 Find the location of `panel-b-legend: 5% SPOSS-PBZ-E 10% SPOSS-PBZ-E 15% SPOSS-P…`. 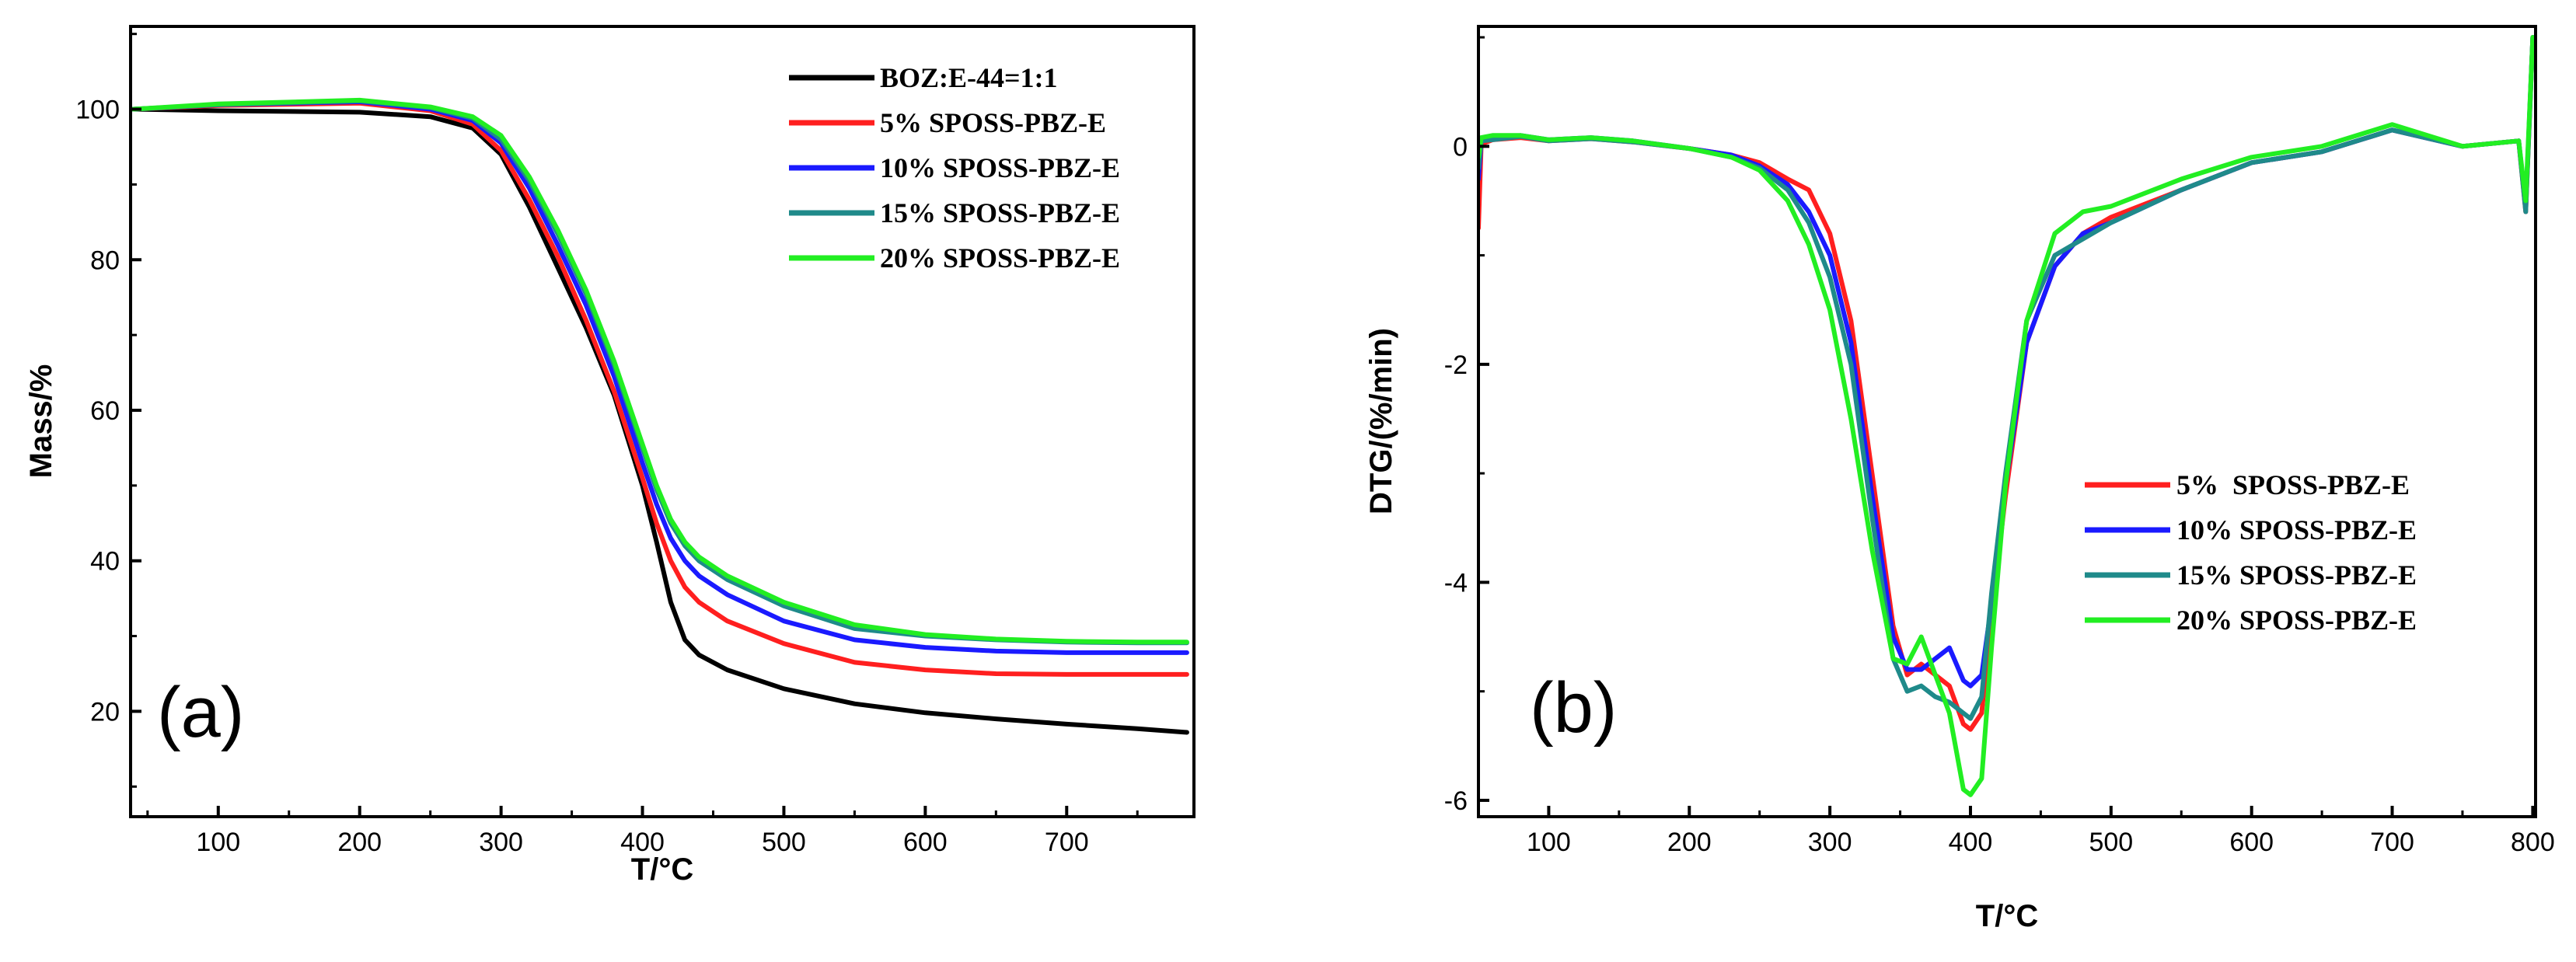

panel-b-legend: 5% SPOSS-PBZ-E 10% SPOSS-PBZ-E 15% SPOSS-P… is located at coordinates (2251, 552).